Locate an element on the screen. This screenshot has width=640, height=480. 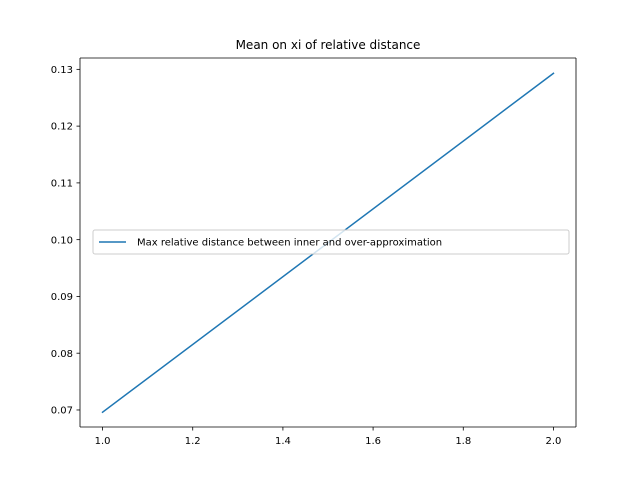
y-tick-label: 0.08 is located at coordinates (62, 354).